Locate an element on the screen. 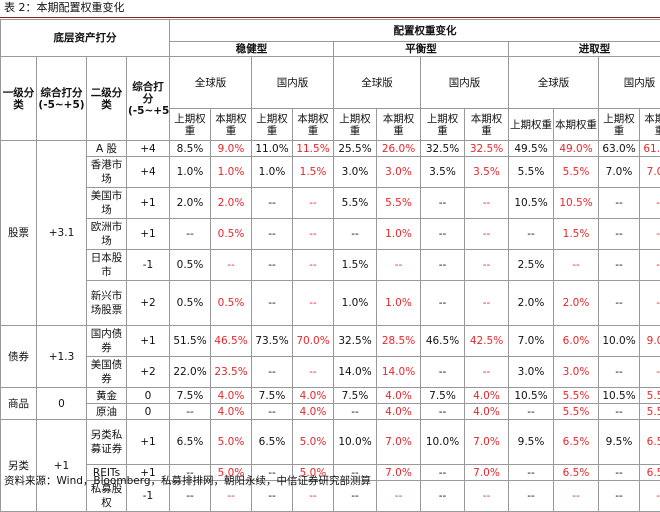 Image resolution: width=660 pixels, height=512 pixels. previous-weight-cell: 22.0% is located at coordinates (190, 372).